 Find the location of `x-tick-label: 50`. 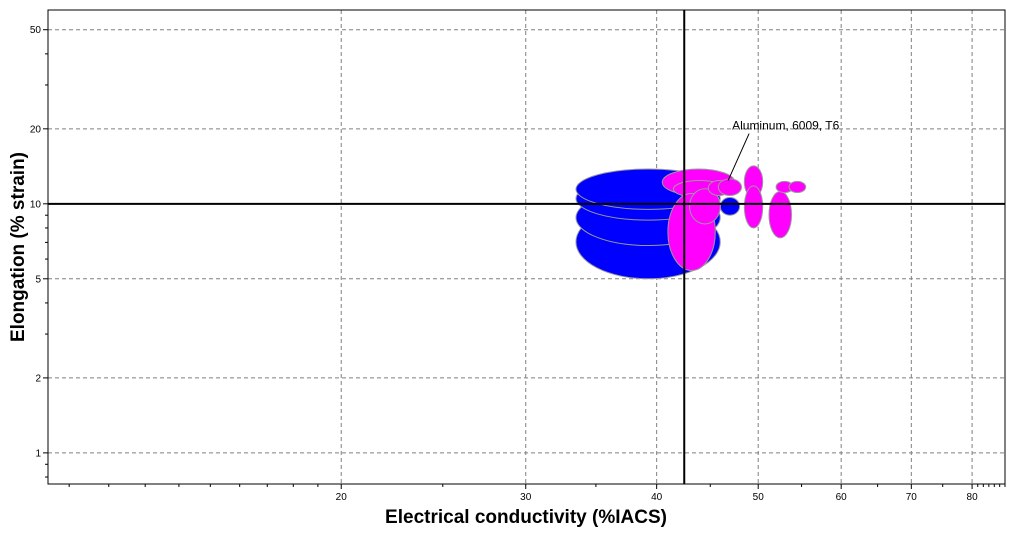

x-tick-label: 50 is located at coordinates (759, 497).